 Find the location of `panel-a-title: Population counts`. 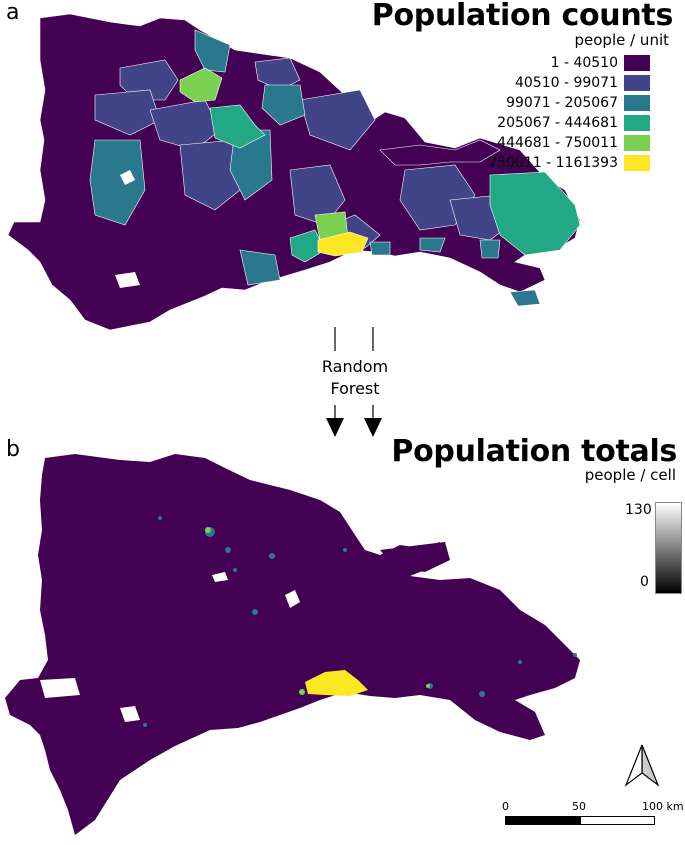

panel-a-title: Population counts is located at coordinates (522, 16).